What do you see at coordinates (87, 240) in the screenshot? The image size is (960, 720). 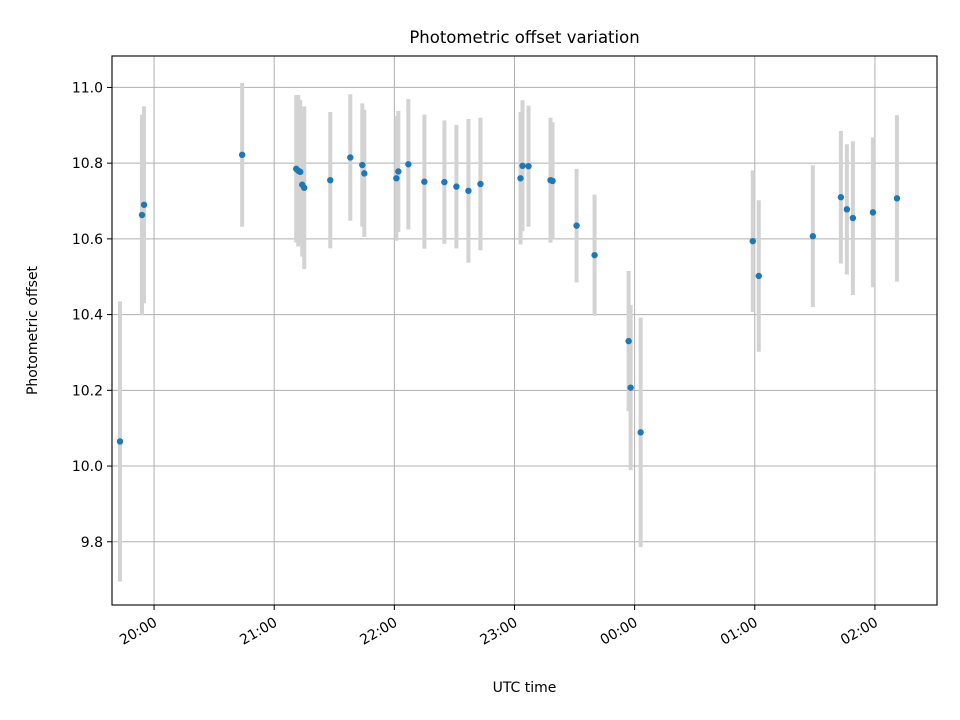 I see `y-tick-label: 10.6` at bounding box center [87, 240].